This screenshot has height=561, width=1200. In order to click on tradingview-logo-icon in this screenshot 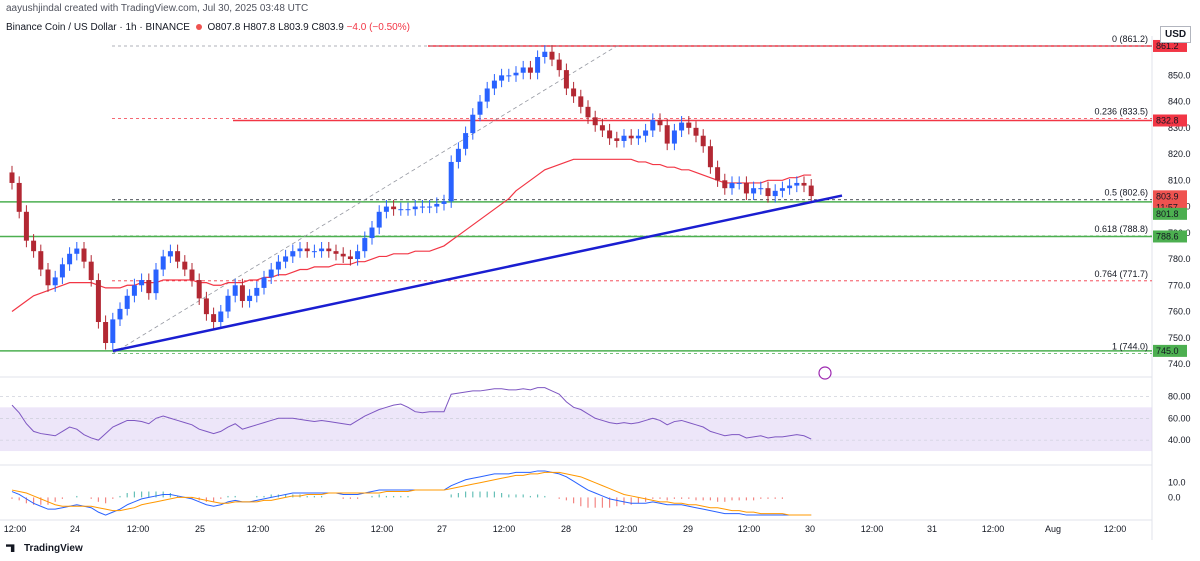, I will do `click(10, 548)`.